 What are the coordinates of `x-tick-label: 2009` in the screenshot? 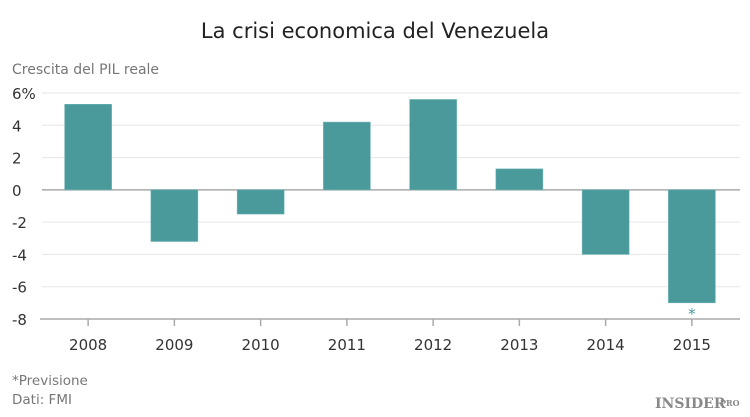 It's located at (174, 345).